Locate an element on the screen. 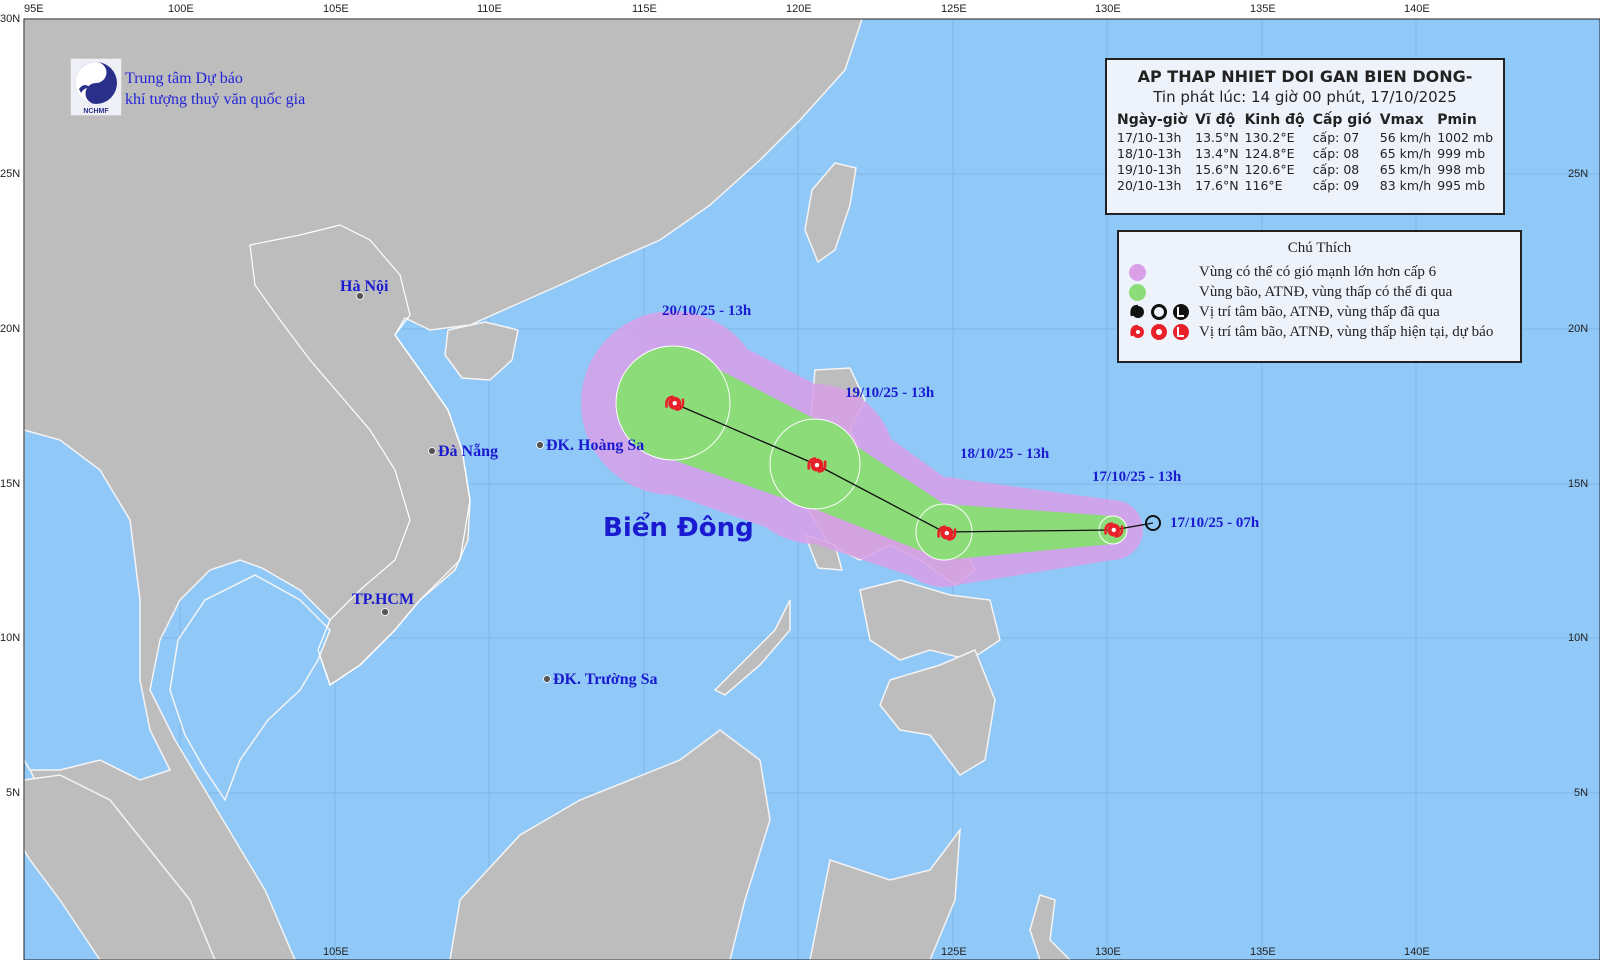  bulletin-issued: Tin phát lúc: 14 giờ 00 phút, 17/10/2025 is located at coordinates (1305, 97).